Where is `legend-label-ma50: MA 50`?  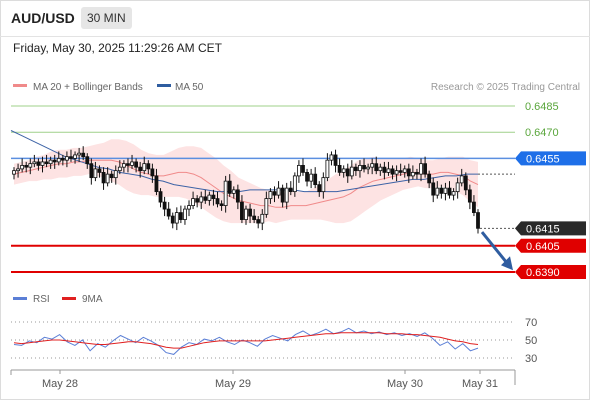 legend-label-ma50: MA 50 is located at coordinates (189, 87).